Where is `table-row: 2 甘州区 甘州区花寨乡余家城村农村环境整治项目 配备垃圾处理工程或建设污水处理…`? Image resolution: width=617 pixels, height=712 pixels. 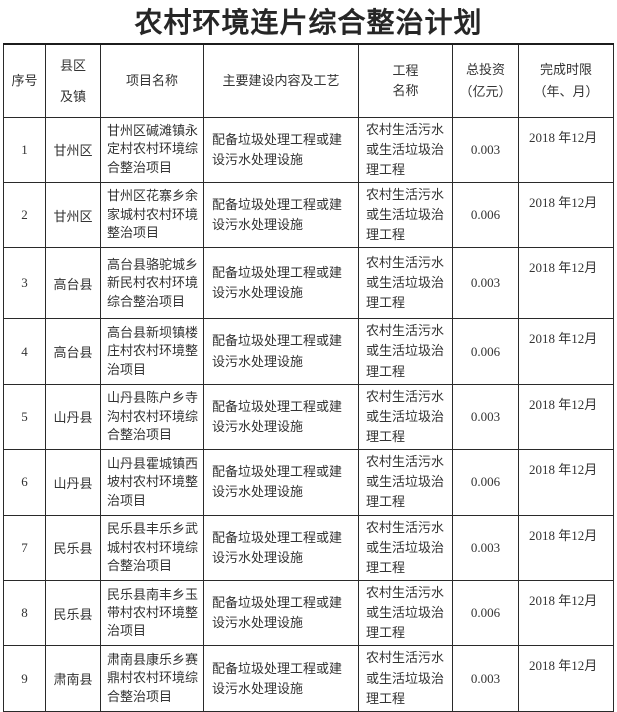
table-row: 2 甘州区 甘州区花寨乡余家城村农村环境整治项目 配备垃圾处理工程或建设污水处理… is located at coordinates (308, 215).